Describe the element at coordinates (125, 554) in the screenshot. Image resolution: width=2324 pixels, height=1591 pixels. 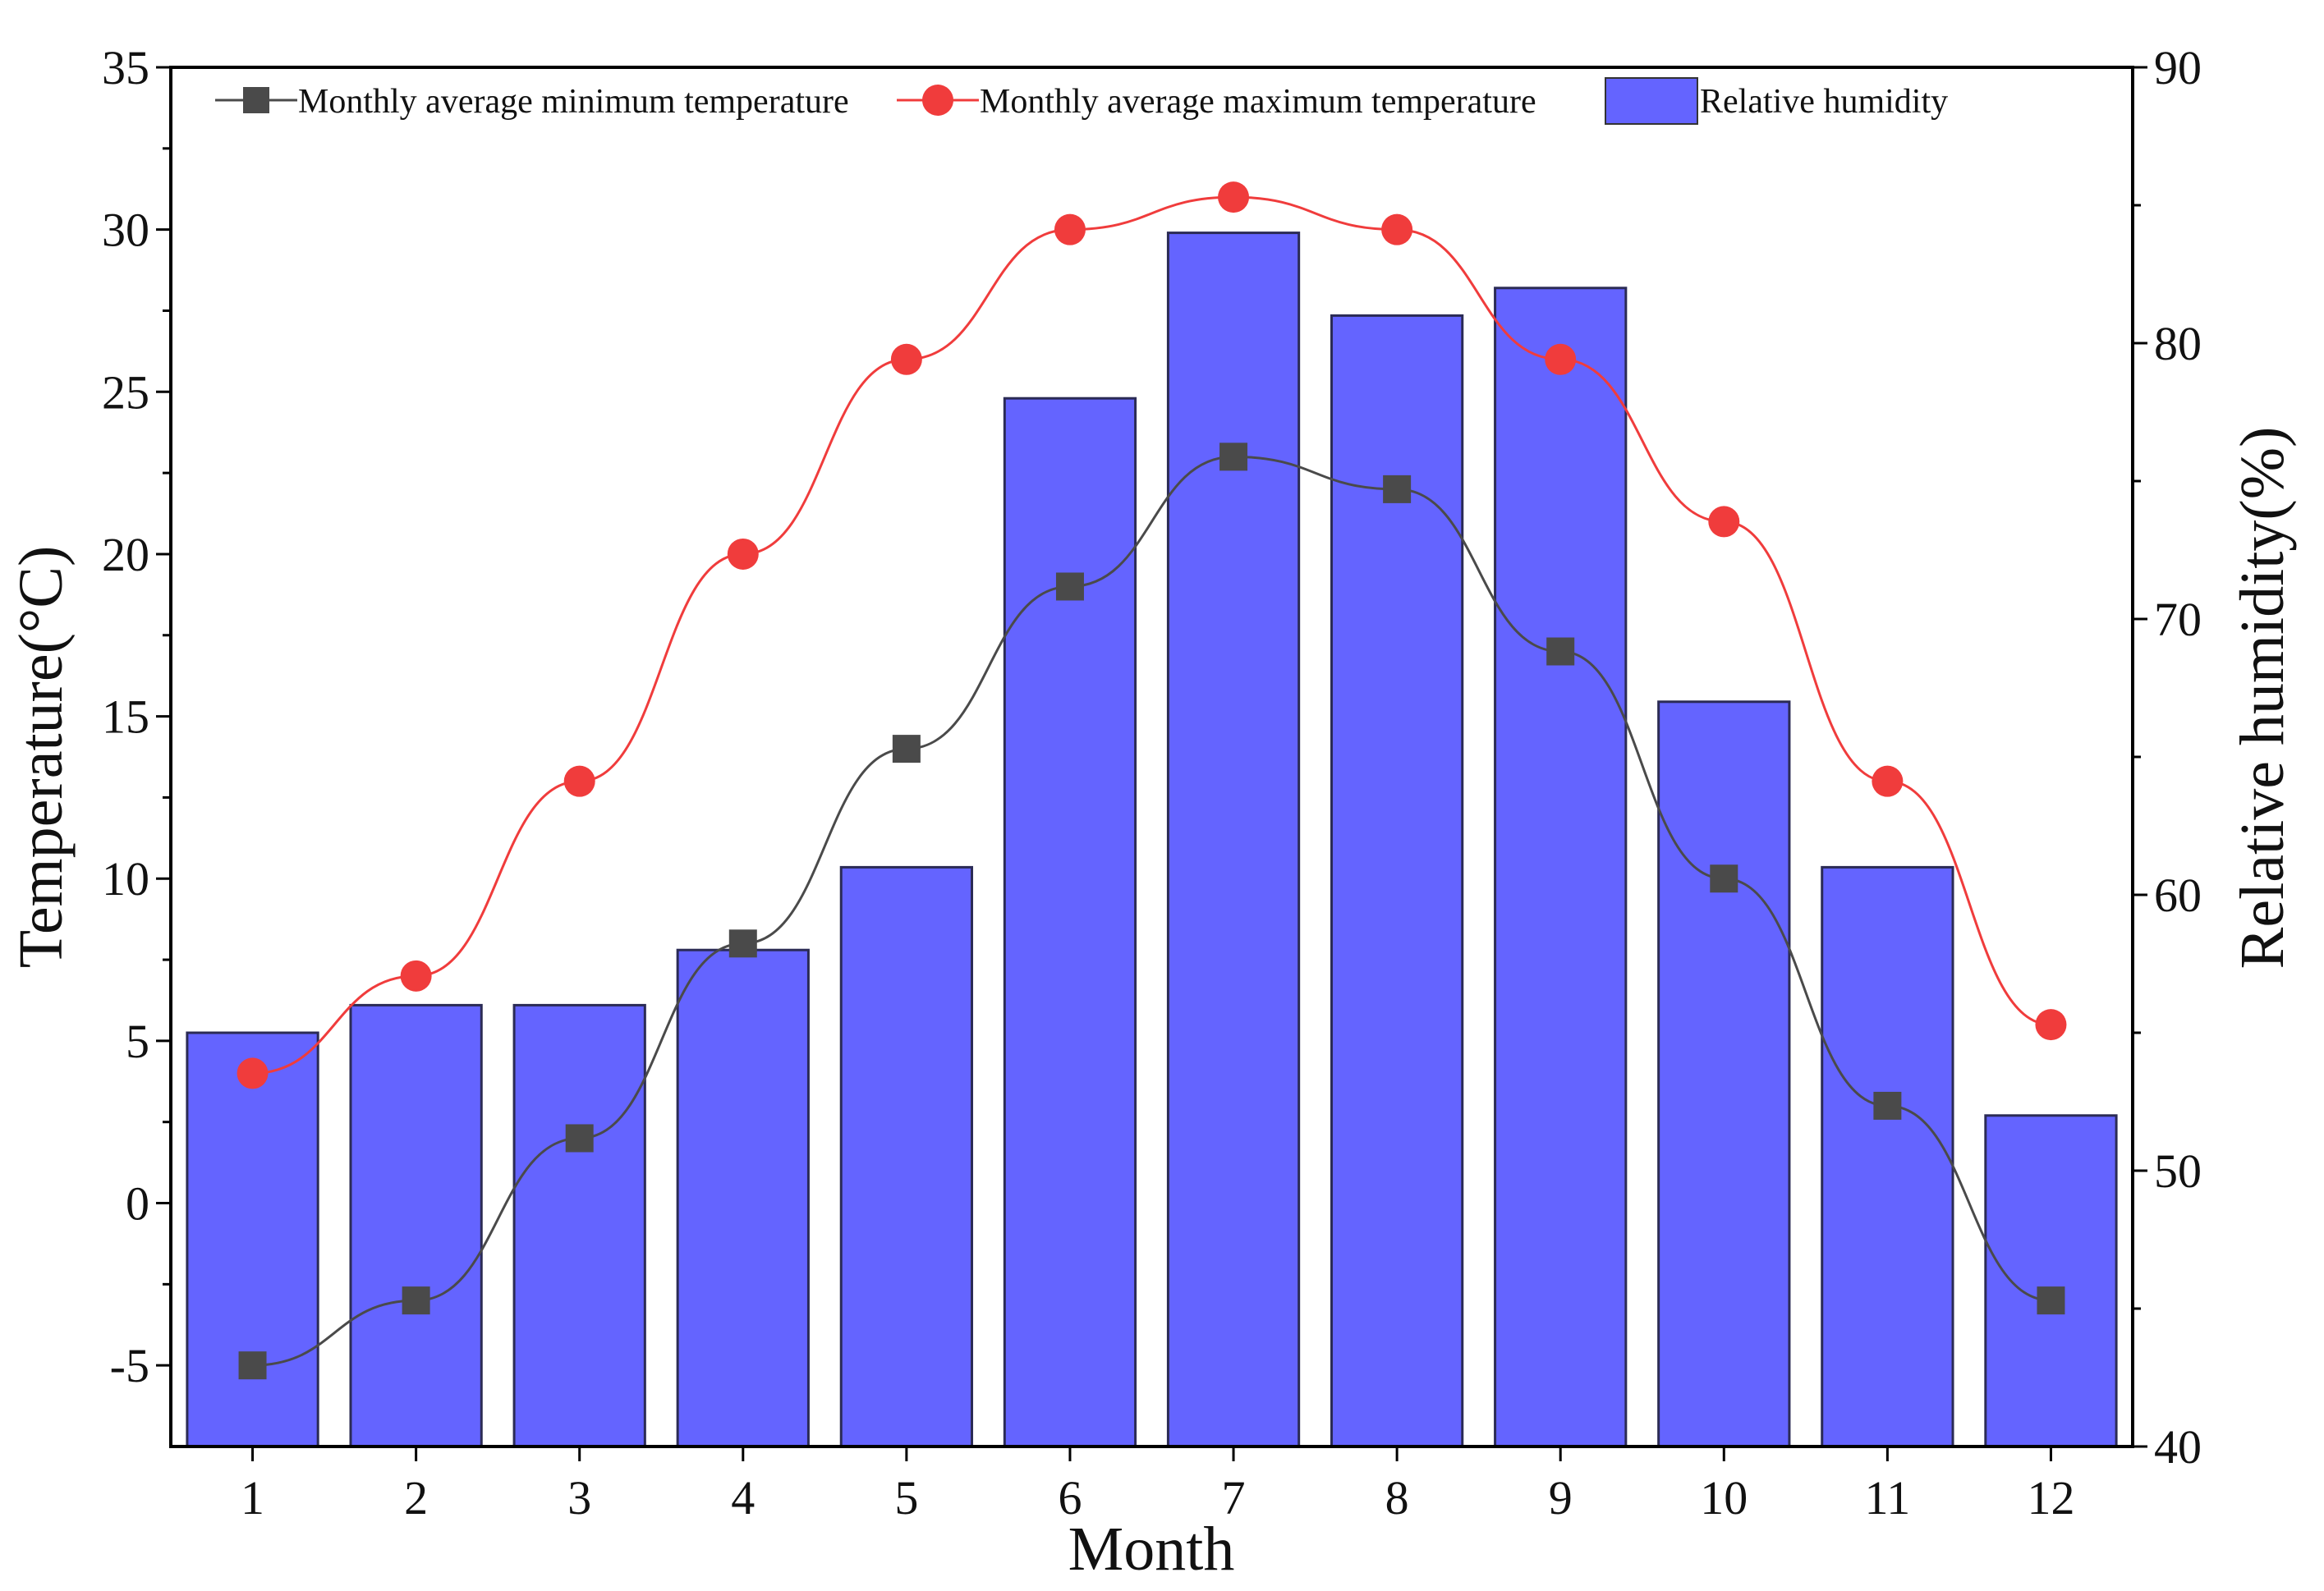
I see `y-tick-label: 20` at that location.